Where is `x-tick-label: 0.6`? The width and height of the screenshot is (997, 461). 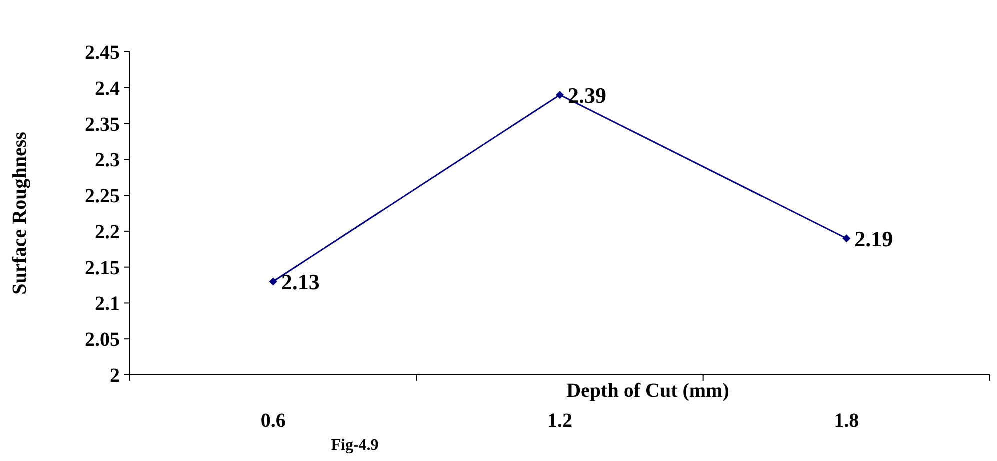
x-tick-label: 0.6 is located at coordinates (273, 421).